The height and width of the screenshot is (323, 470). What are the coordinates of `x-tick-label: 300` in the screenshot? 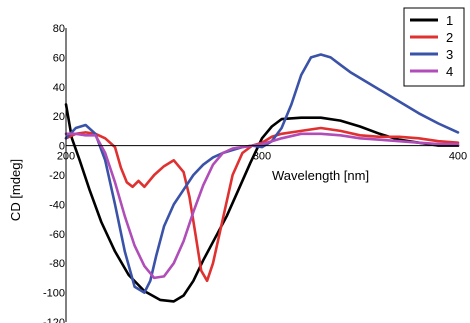 It's located at (262, 157).